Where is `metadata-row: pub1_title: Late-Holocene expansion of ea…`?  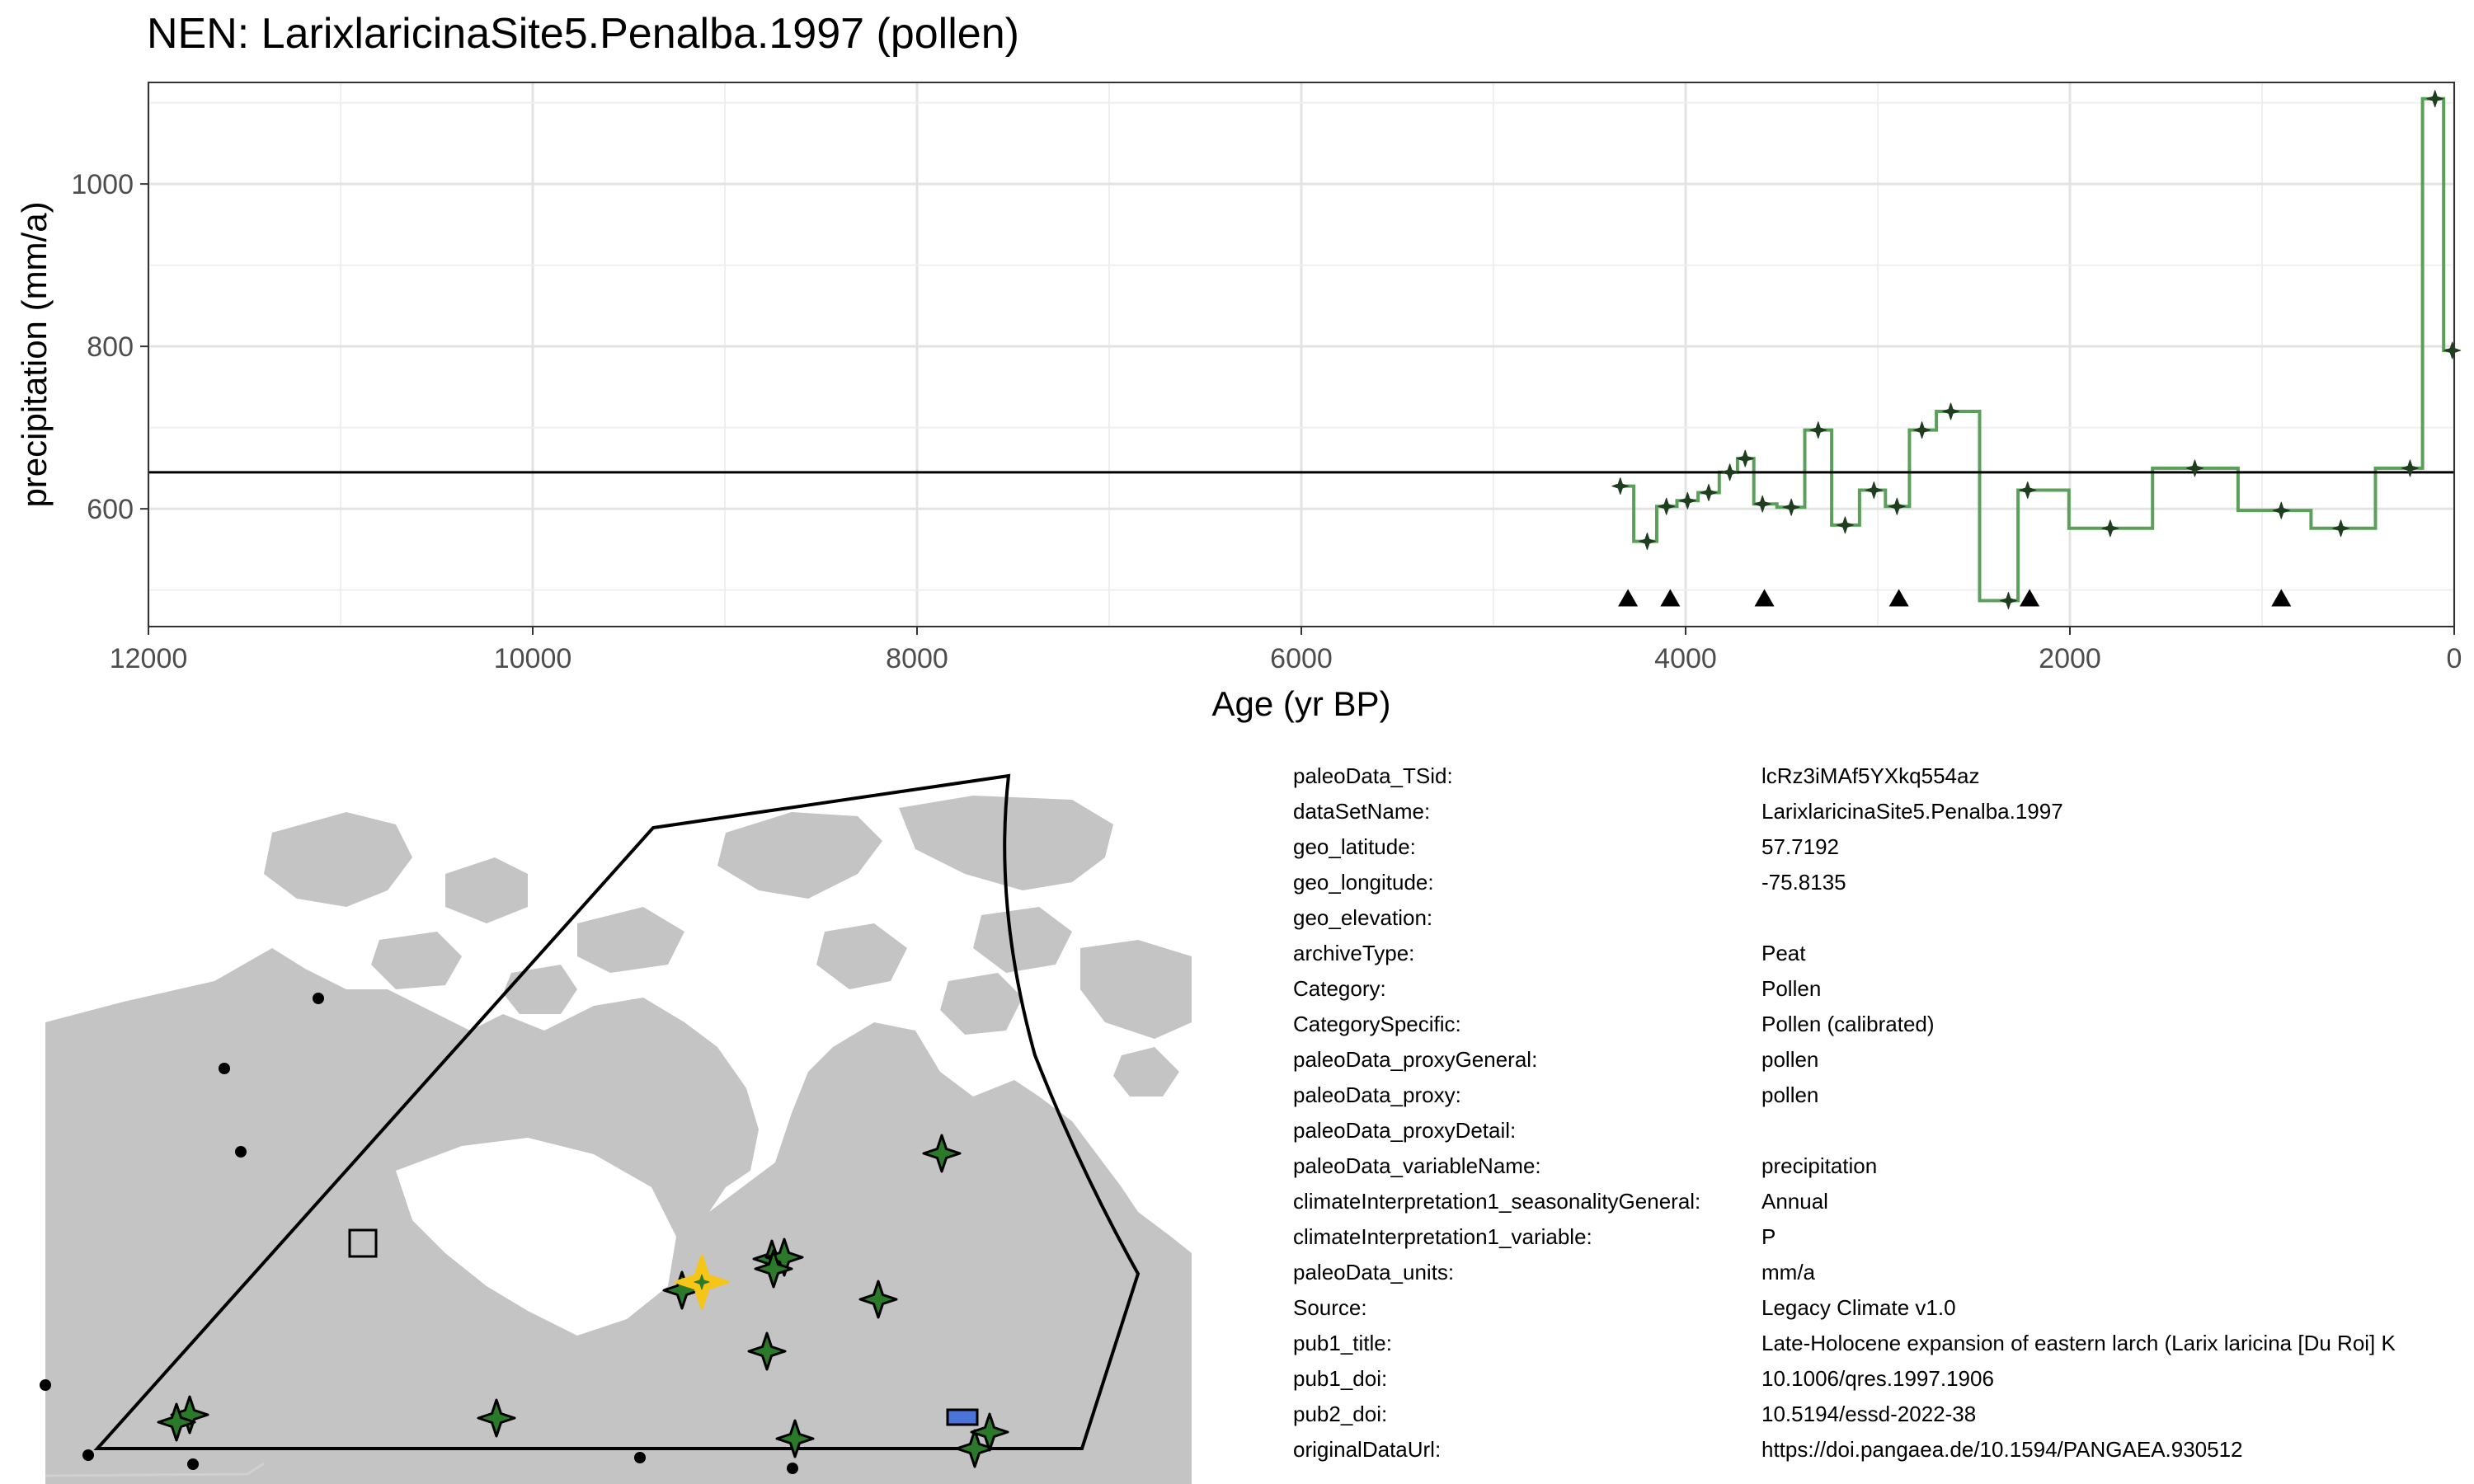 metadata-row: pub1_title: Late-Holocene expansion of ea… is located at coordinates (1883, 1343).